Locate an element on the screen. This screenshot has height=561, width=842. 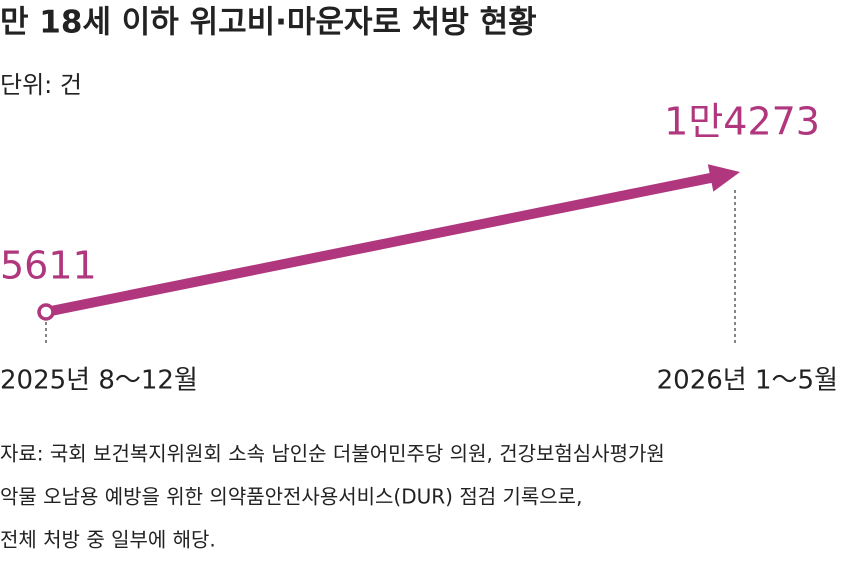
point-marker is located at coordinates (46, 312).